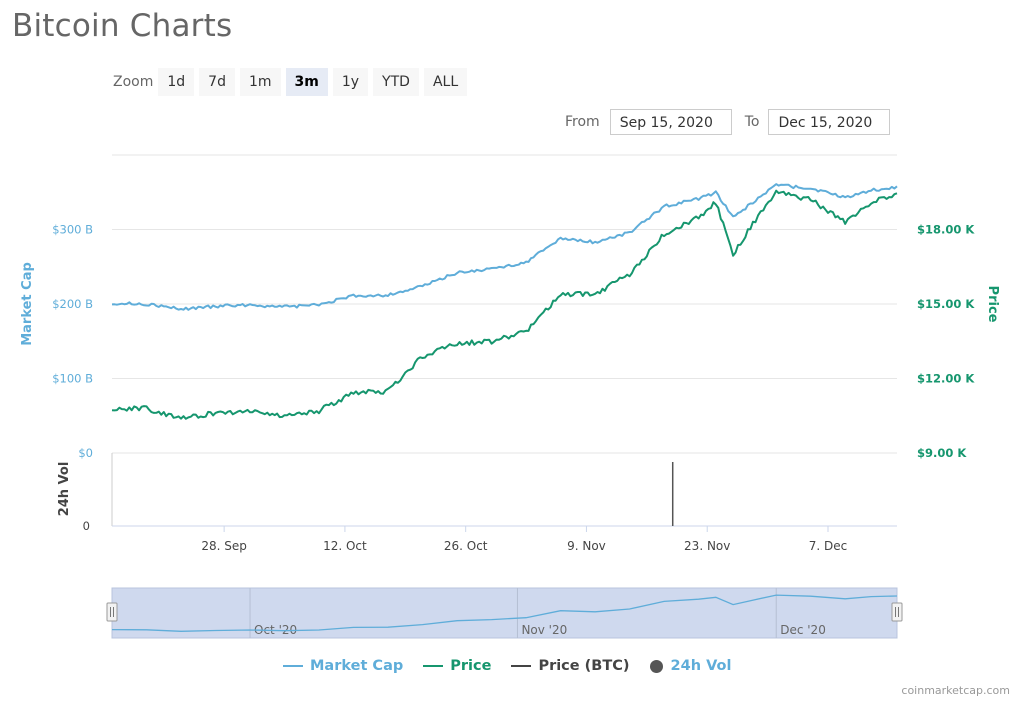 Image resolution: width=1024 pixels, height=704 pixels. I want to click on credit-text: coinmarketcap.com, so click(955, 690).